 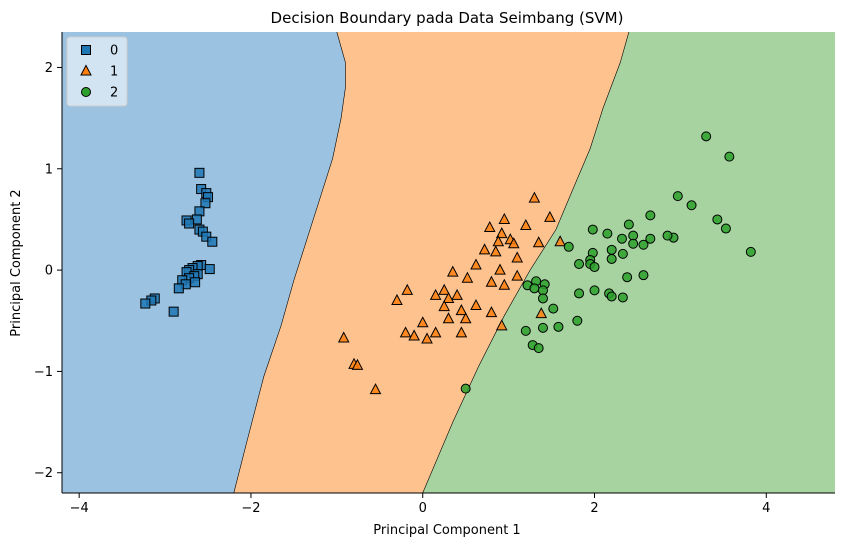 I want to click on y-tick-label: 2, so click(x=49, y=68).